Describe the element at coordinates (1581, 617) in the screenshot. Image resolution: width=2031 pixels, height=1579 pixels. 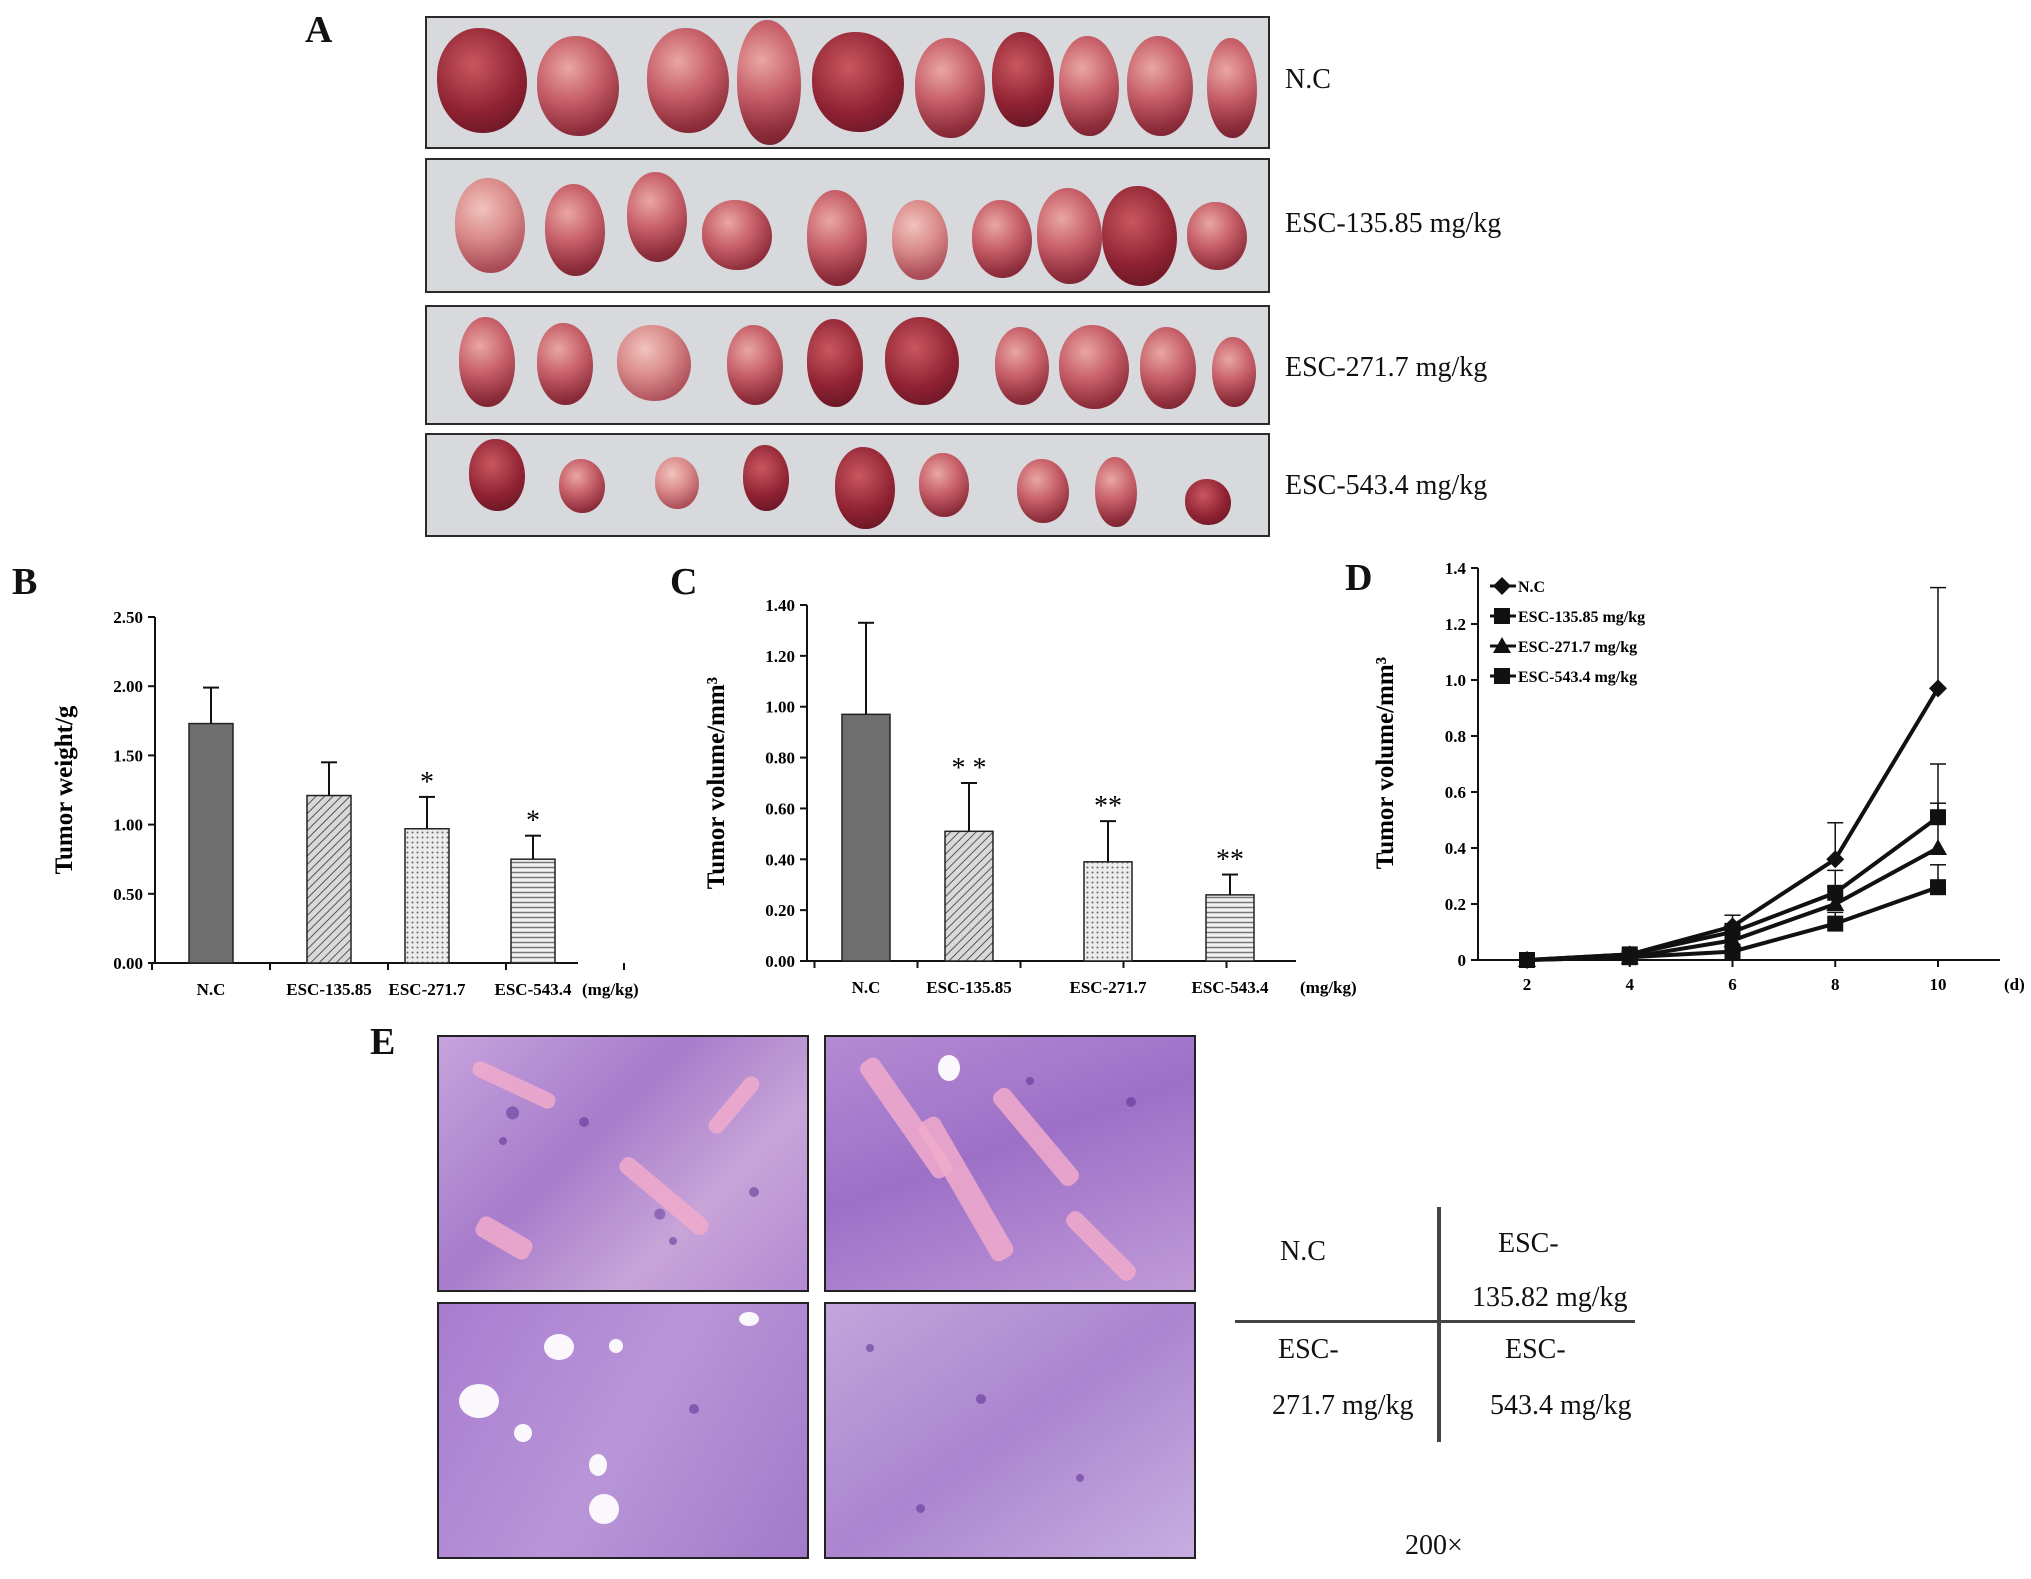
I see `chart-d-legend-label: ESC-135.85 mg/kg` at that location.